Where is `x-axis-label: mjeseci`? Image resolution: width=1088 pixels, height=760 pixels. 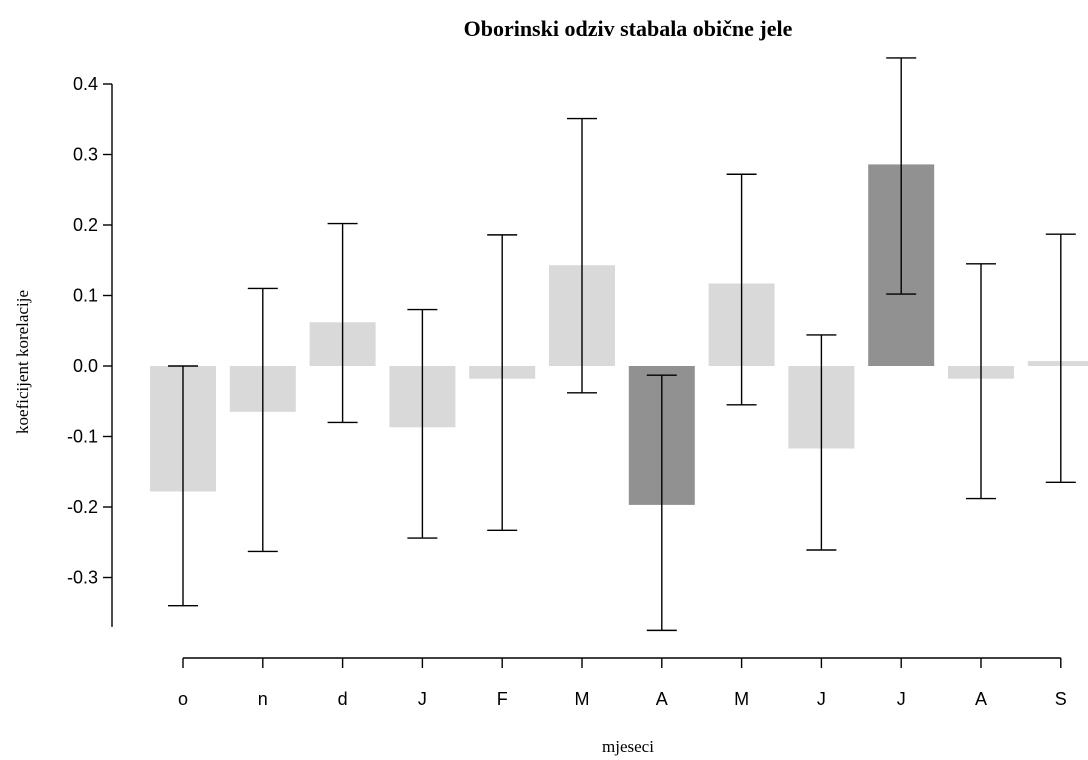 x-axis-label: mjeseci is located at coordinates (628, 746).